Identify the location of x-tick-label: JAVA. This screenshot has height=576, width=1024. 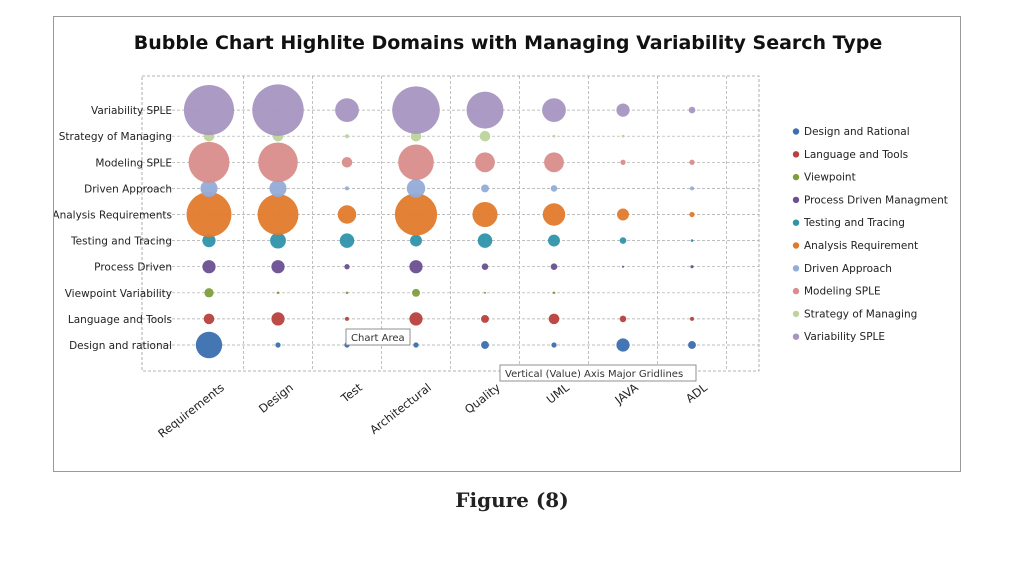
(625, 393).